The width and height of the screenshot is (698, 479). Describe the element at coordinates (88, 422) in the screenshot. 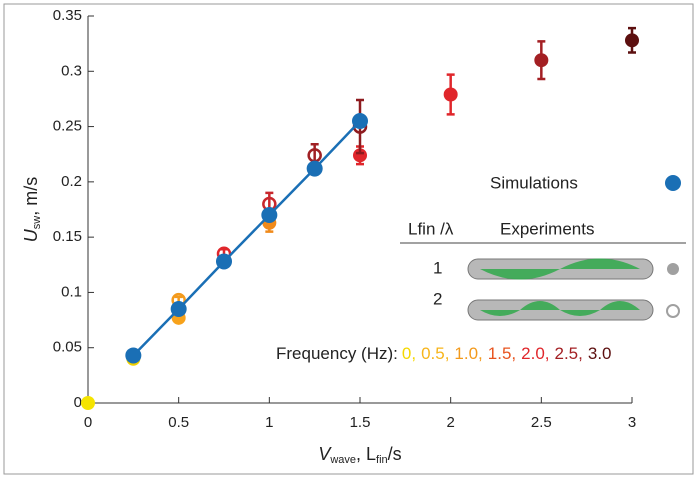

I see `x-tick-label: 0` at that location.